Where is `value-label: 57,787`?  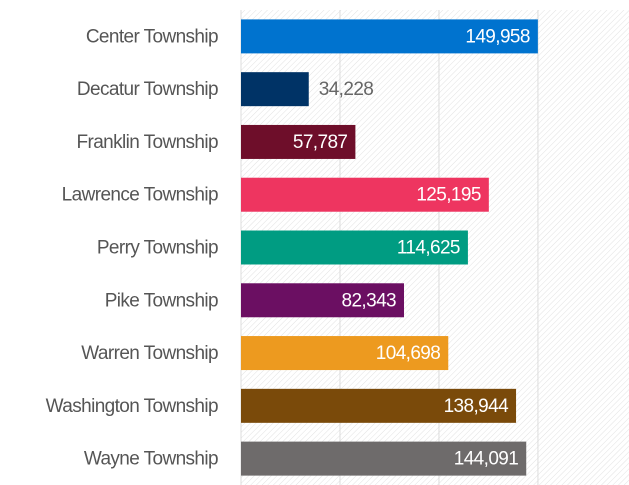 value-label: 57,787 is located at coordinates (320, 142).